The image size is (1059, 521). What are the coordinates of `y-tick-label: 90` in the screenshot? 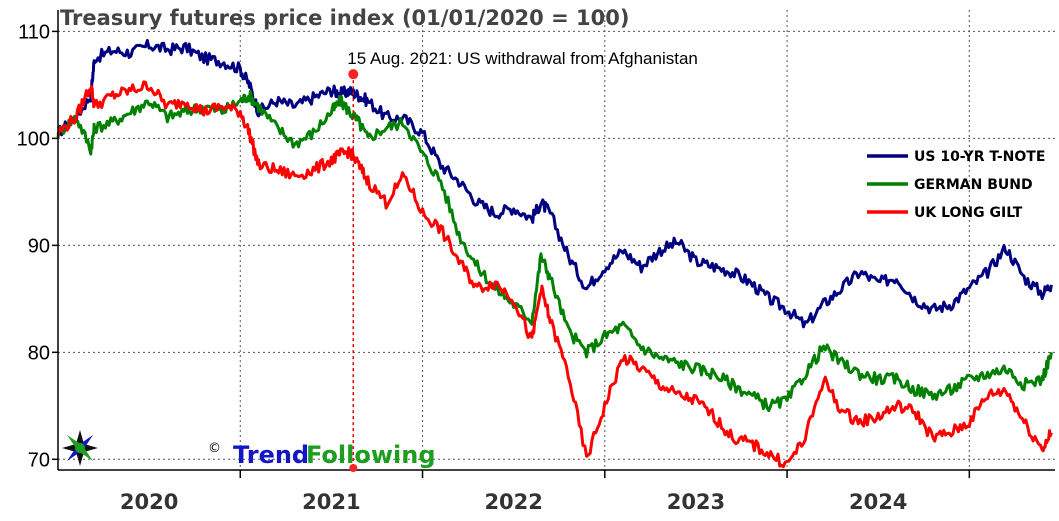 It's located at (39, 246).